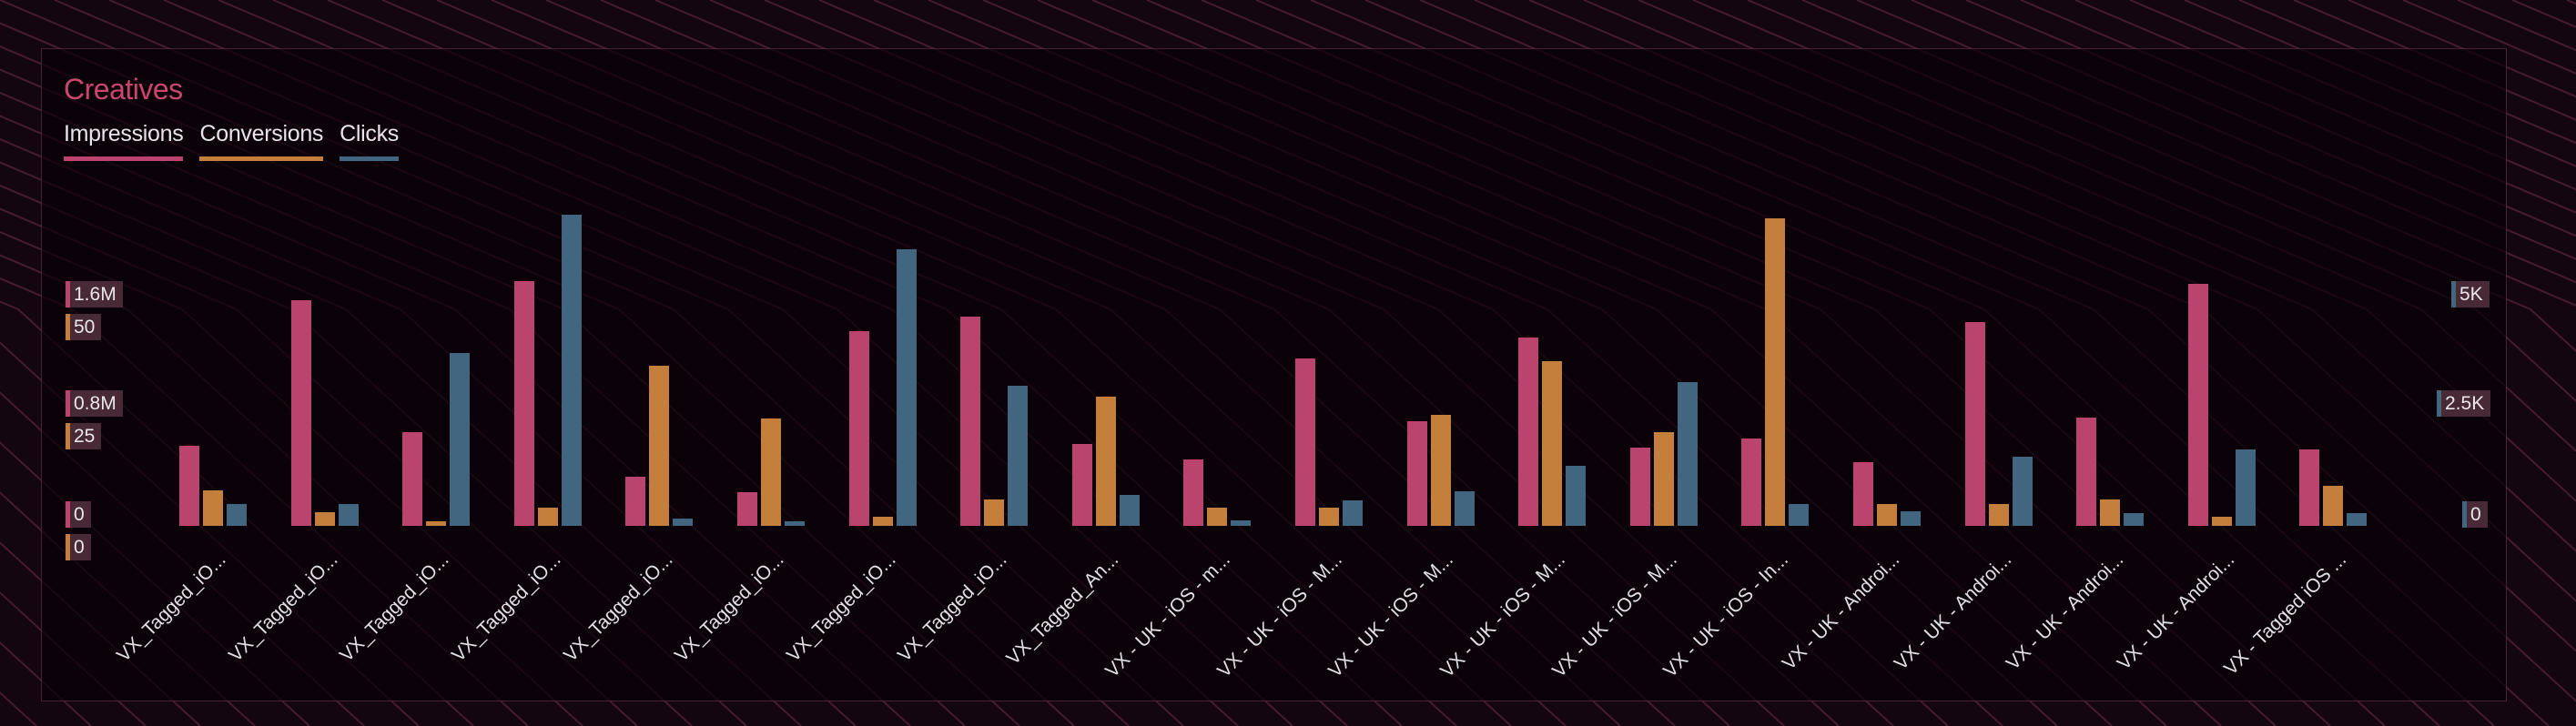 The image size is (2576, 726). I want to click on chart-title: Creatives, so click(124, 89).